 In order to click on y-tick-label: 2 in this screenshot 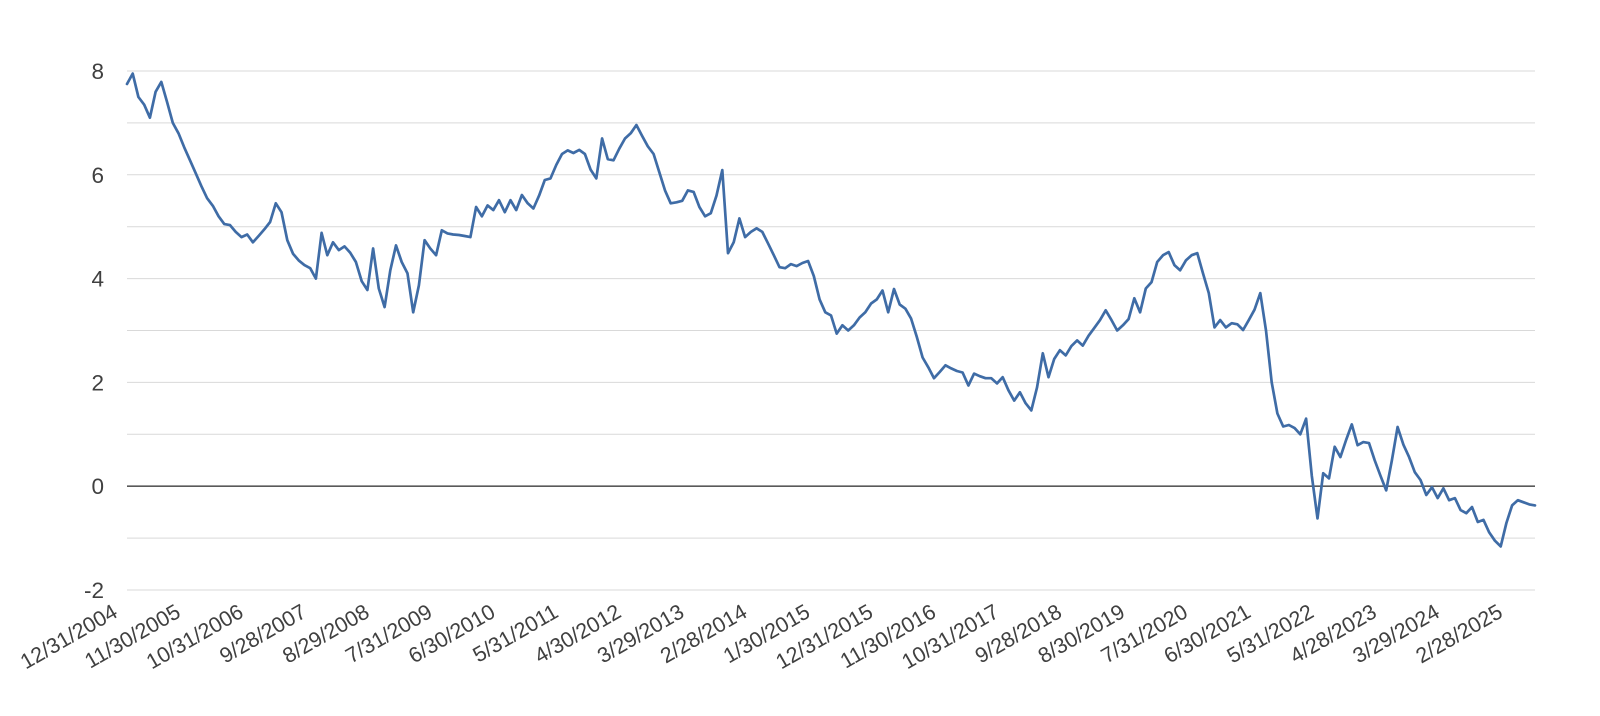, I will do `click(97, 382)`.